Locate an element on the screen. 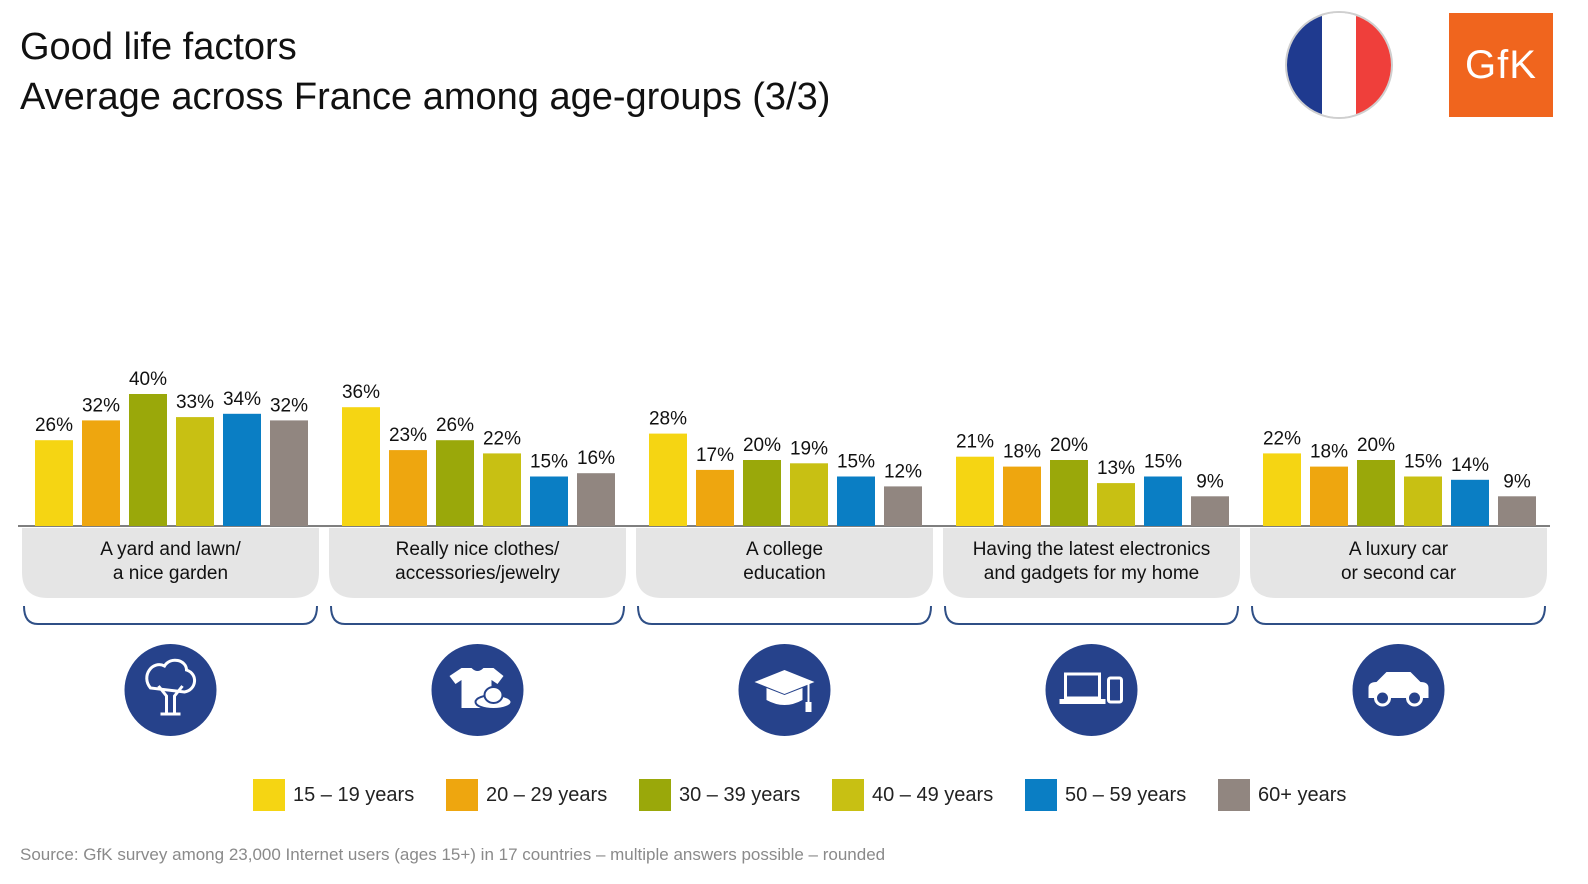 Image resolution: width=1588 pixels, height=884 pixels. category-label: or second car is located at coordinates (1399, 573).